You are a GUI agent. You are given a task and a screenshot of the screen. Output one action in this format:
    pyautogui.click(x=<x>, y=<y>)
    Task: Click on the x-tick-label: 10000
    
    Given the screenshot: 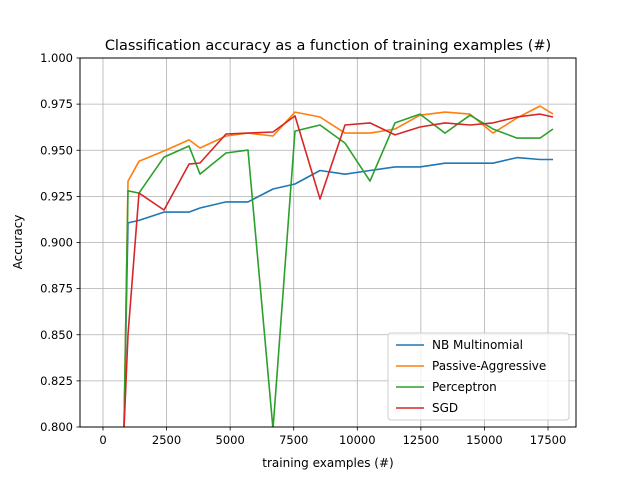 What is the action you would take?
    pyautogui.click(x=357, y=440)
    